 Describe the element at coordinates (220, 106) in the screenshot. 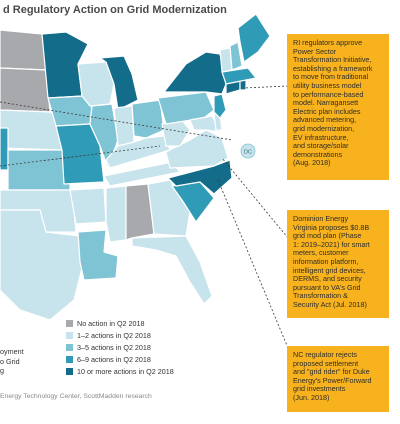

I see `state-nj` at that location.